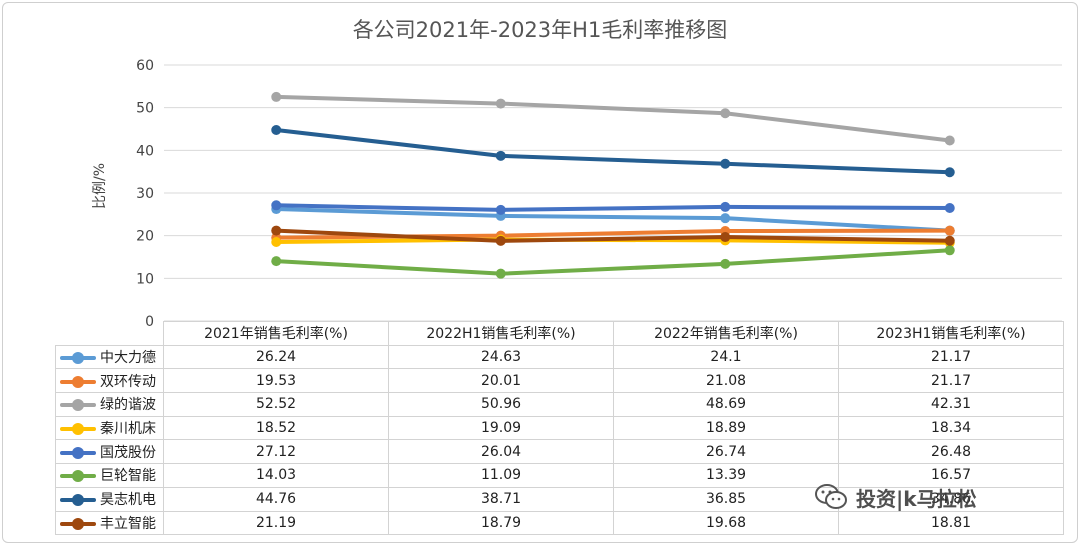 The height and width of the screenshot is (545, 1080). I want to click on series-name: 秦川机床, so click(128, 429).